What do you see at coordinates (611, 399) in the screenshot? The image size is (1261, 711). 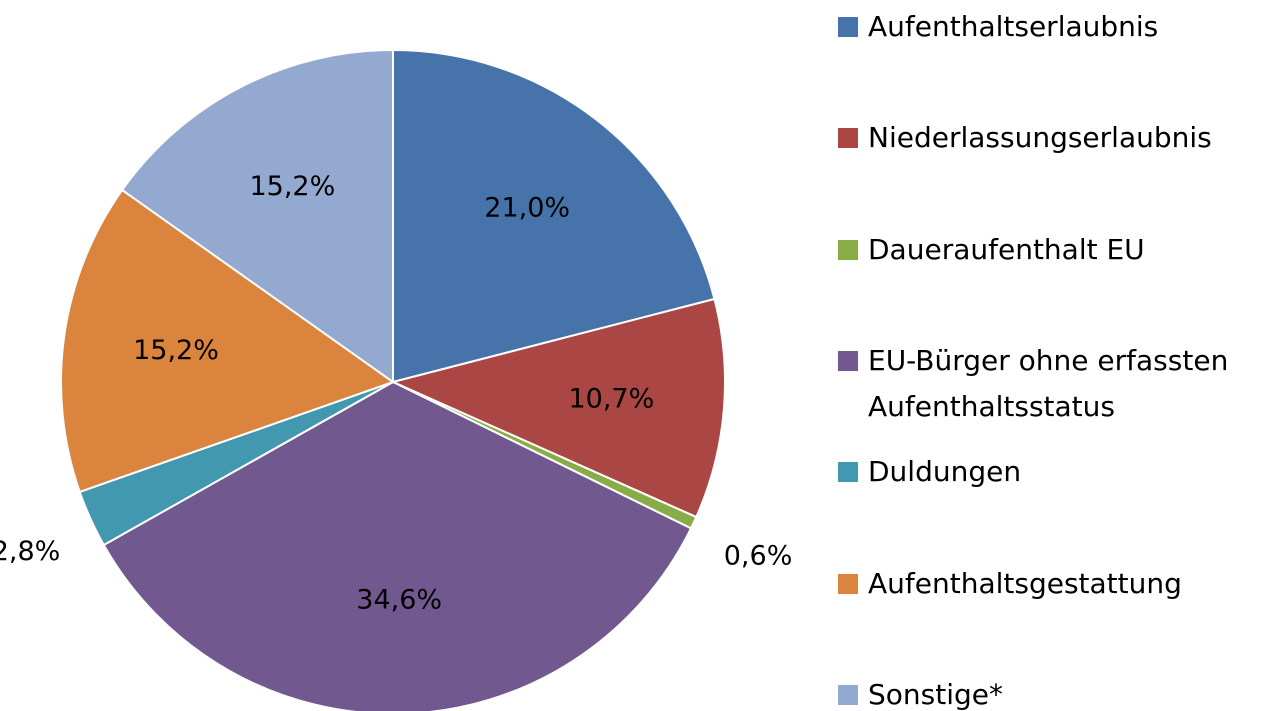 I see `data-label: 10,7%` at bounding box center [611, 399].